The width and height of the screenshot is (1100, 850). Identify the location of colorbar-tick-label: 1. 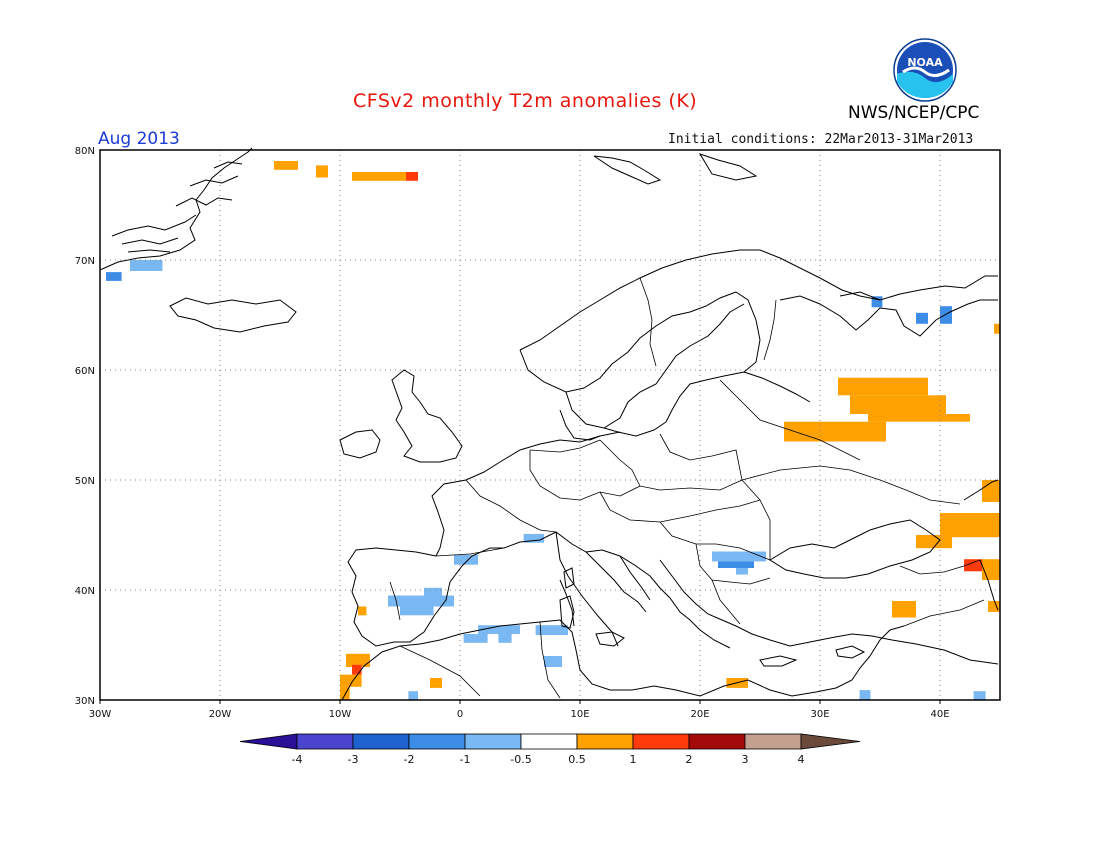
(633, 759).